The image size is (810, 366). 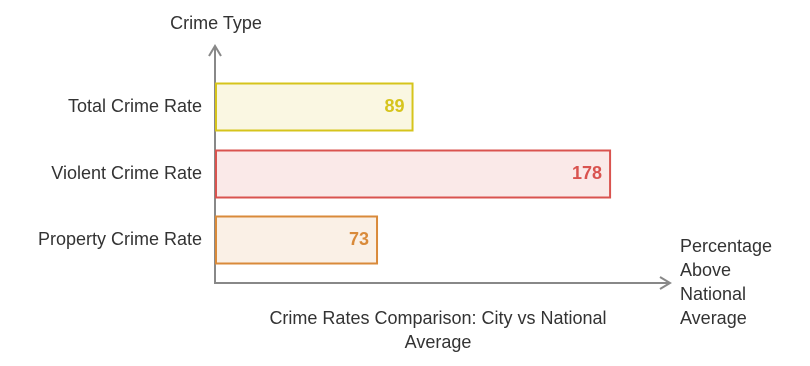 What do you see at coordinates (587, 173) in the screenshot?
I see `value-label: 178` at bounding box center [587, 173].